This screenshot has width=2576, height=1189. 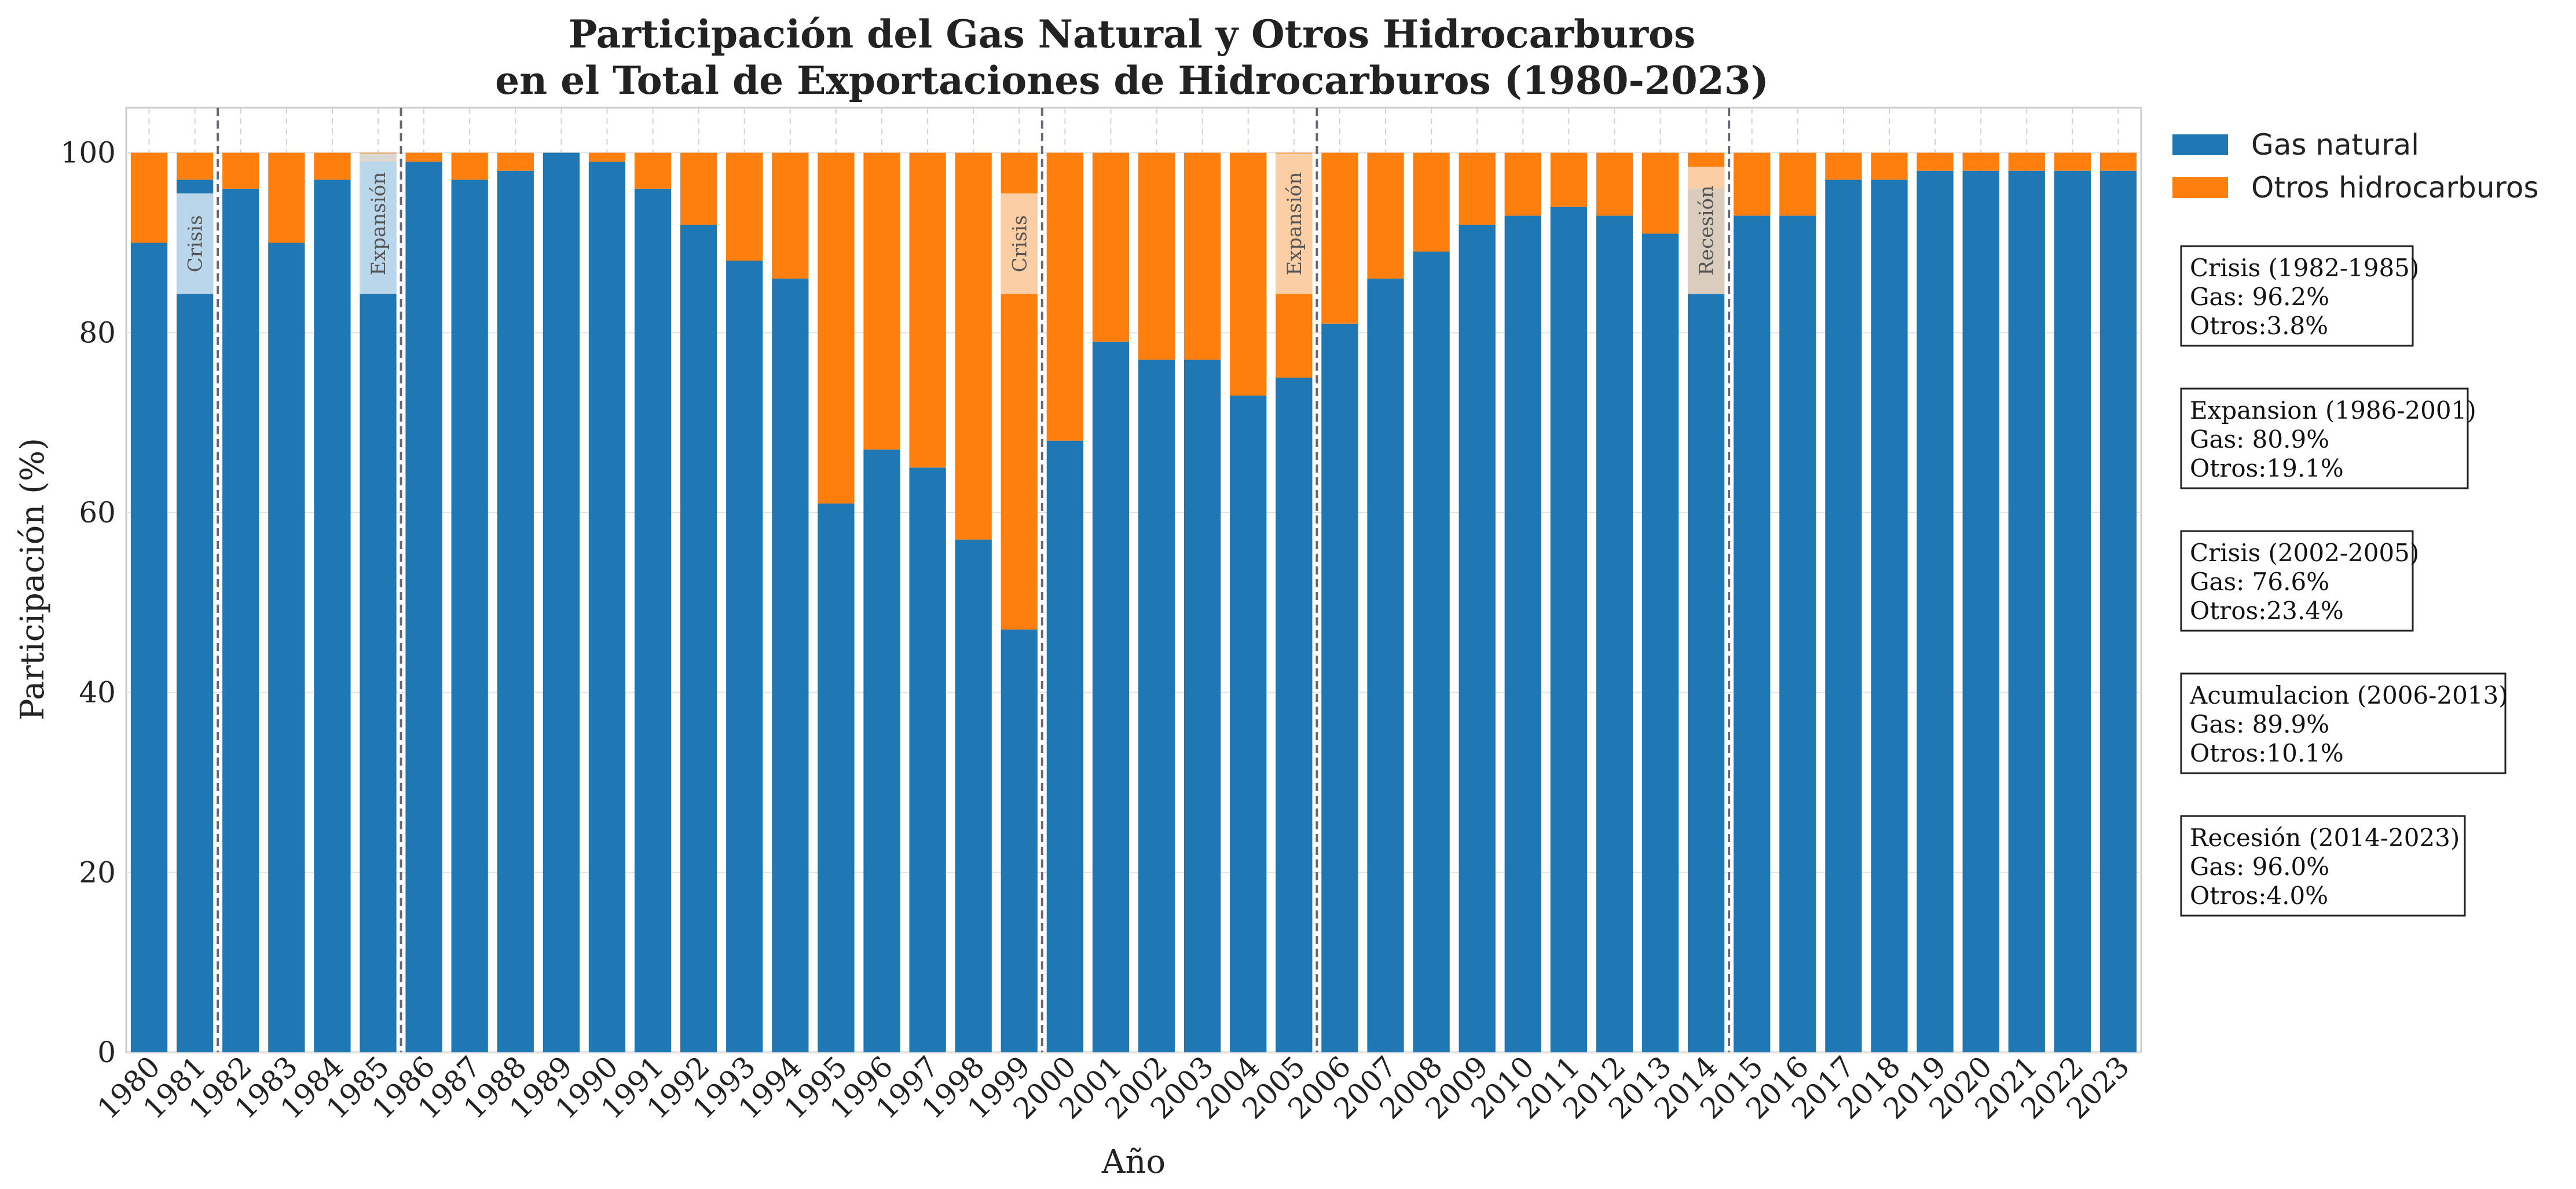 I want to click on bar-otros-2021, so click(x=2026, y=162).